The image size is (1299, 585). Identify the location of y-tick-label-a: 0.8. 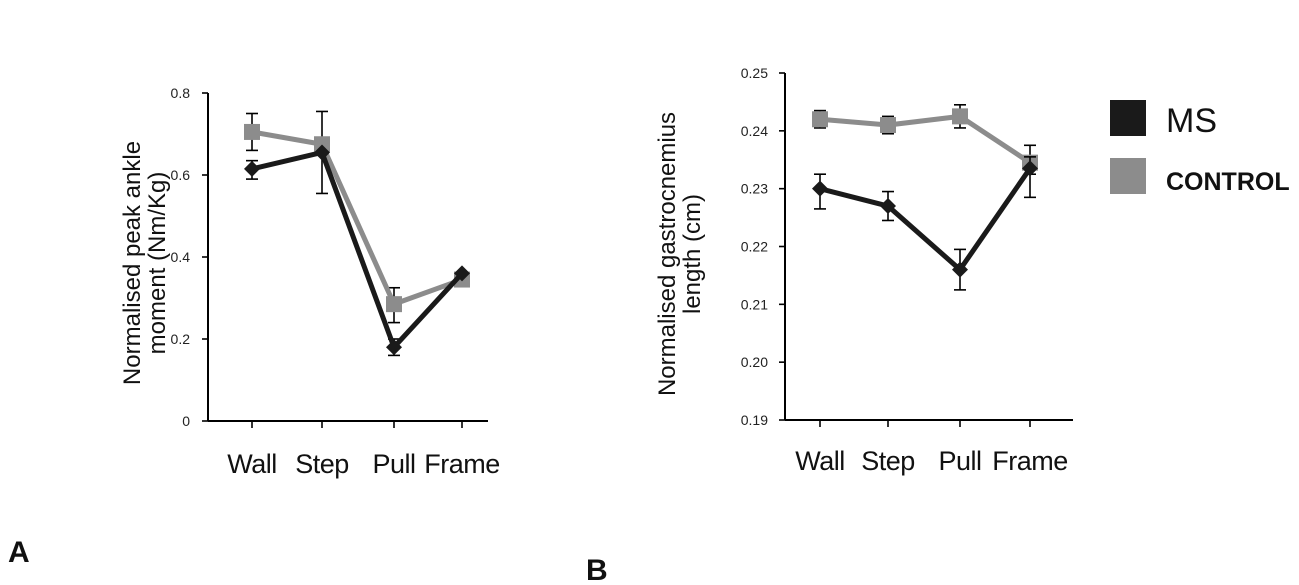
(181, 93).